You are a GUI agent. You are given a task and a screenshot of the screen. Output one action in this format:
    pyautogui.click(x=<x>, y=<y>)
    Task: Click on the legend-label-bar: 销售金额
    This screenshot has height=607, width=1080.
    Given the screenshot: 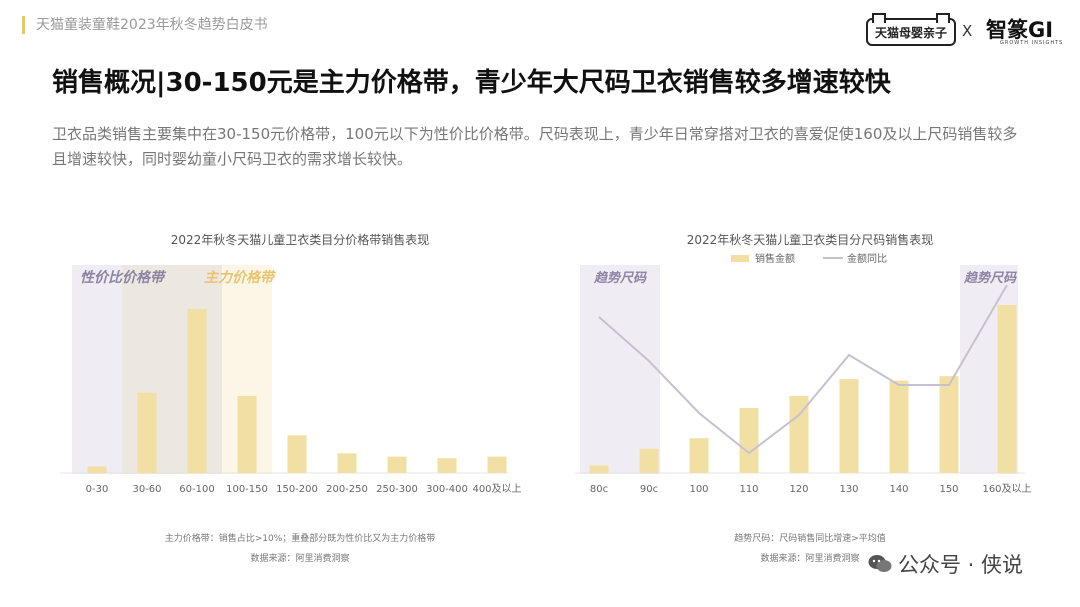 What is the action you would take?
    pyautogui.click(x=775, y=258)
    